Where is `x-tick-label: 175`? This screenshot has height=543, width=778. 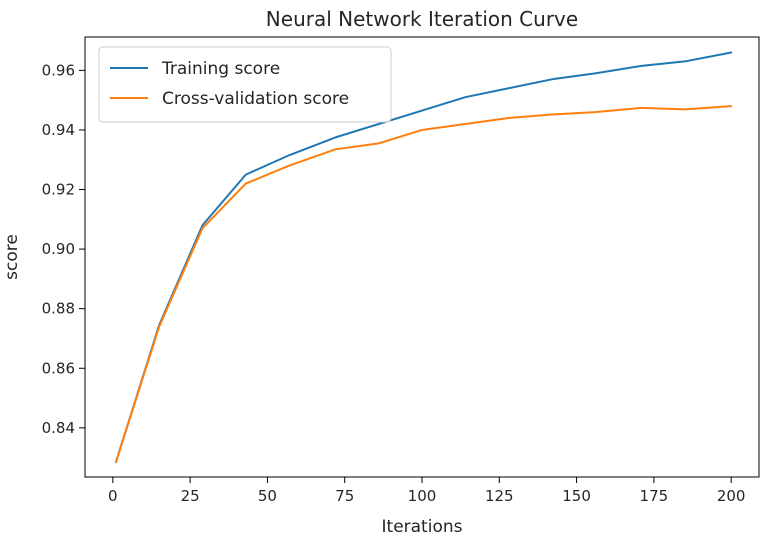
x-tick-label: 175 is located at coordinates (654, 496).